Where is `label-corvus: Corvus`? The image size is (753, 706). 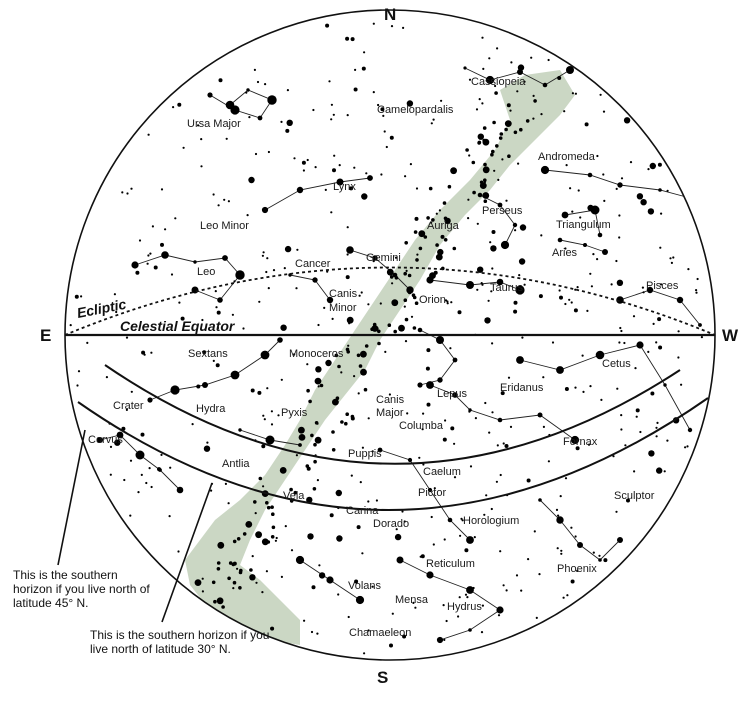 label-corvus: Corvus is located at coordinates (105, 440).